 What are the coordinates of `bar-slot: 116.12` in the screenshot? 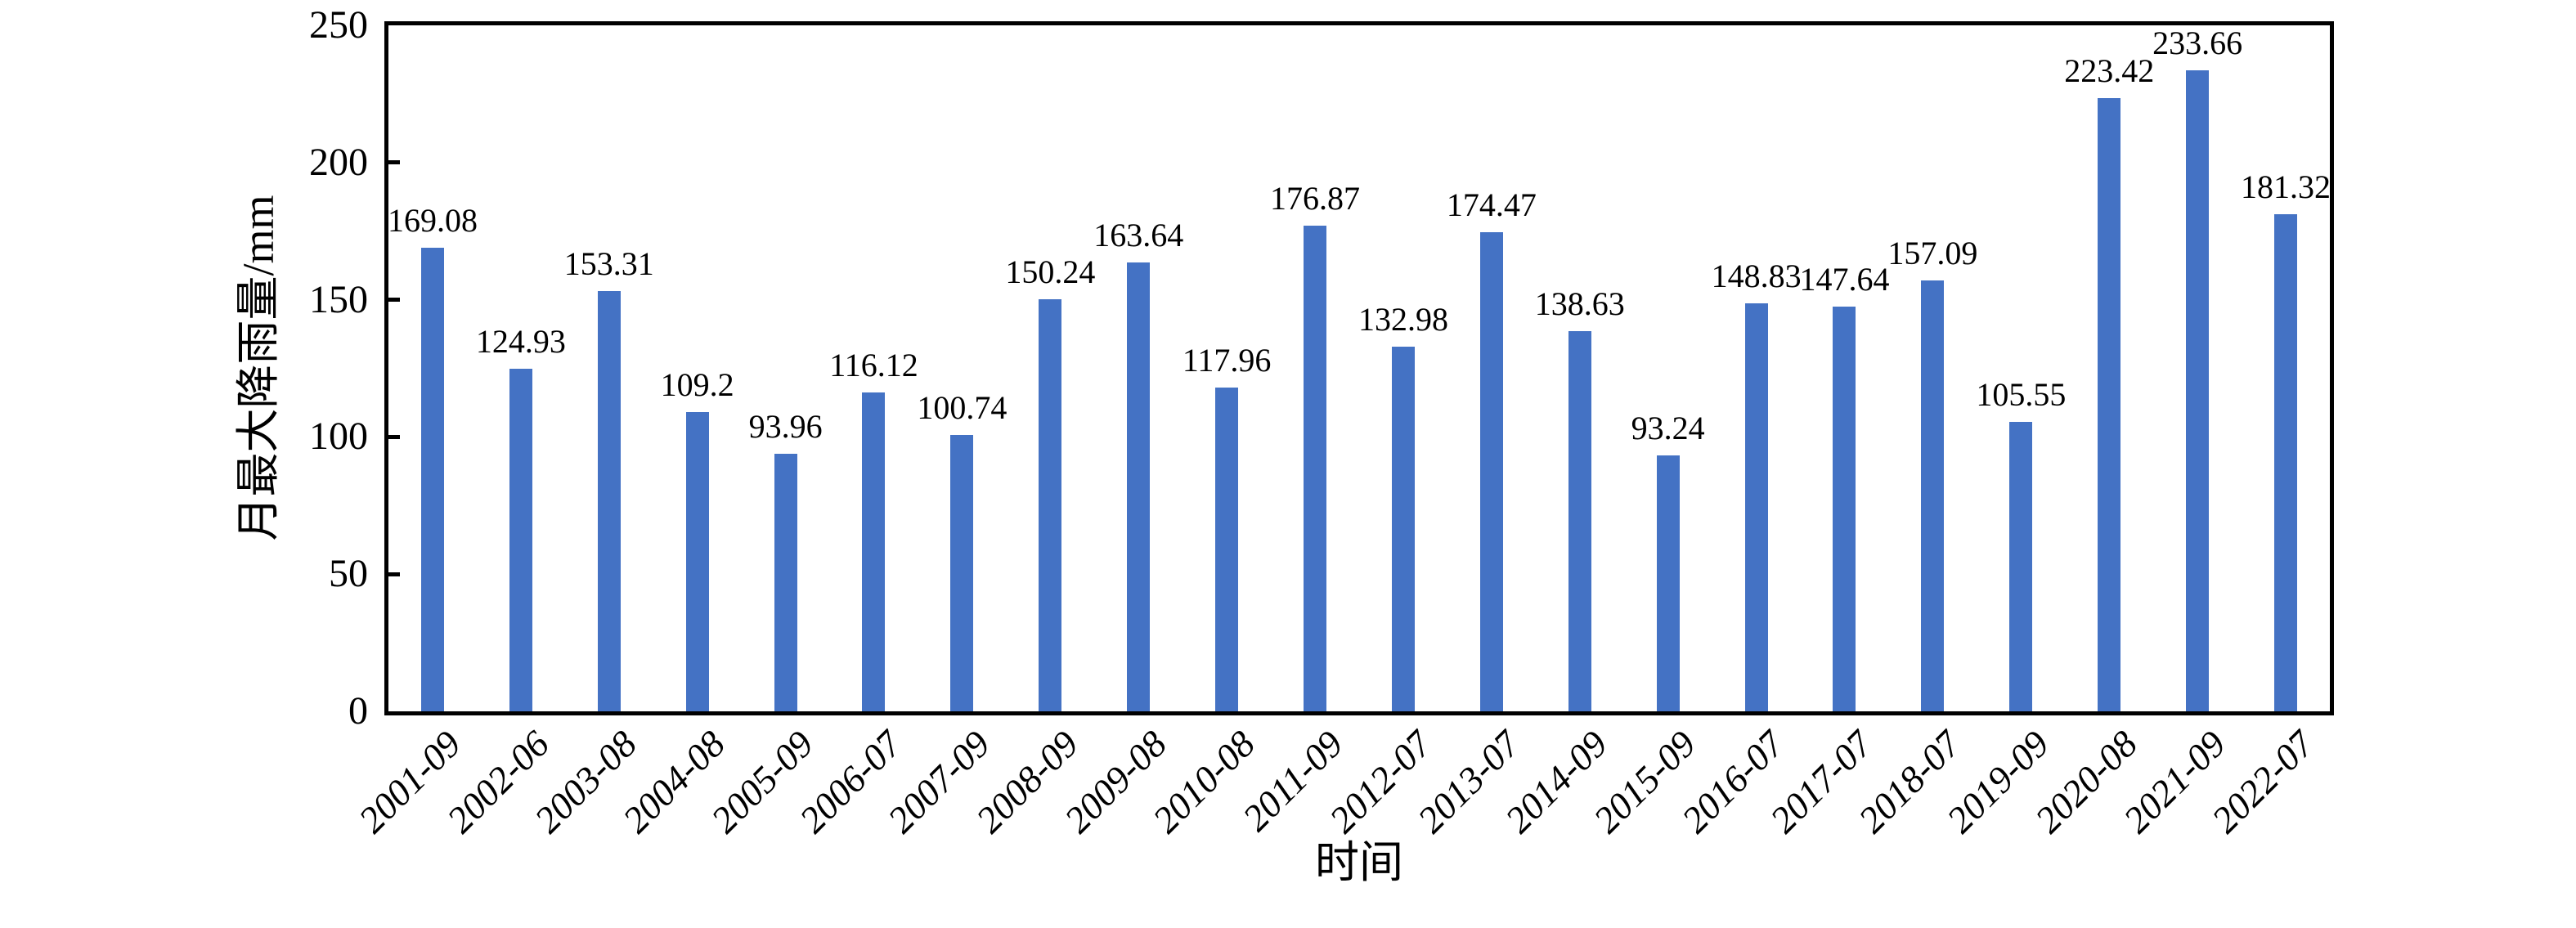 It's located at (874, 368).